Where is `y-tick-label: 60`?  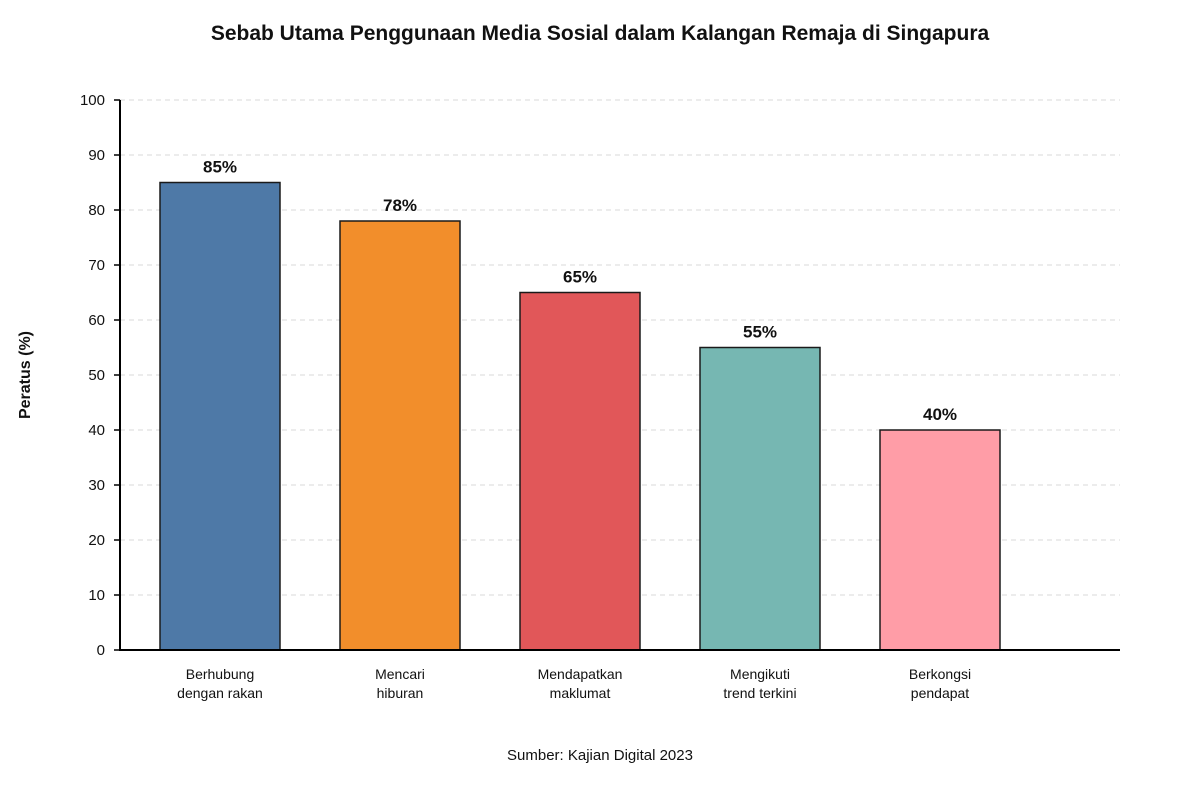 y-tick-label: 60 is located at coordinates (96, 320).